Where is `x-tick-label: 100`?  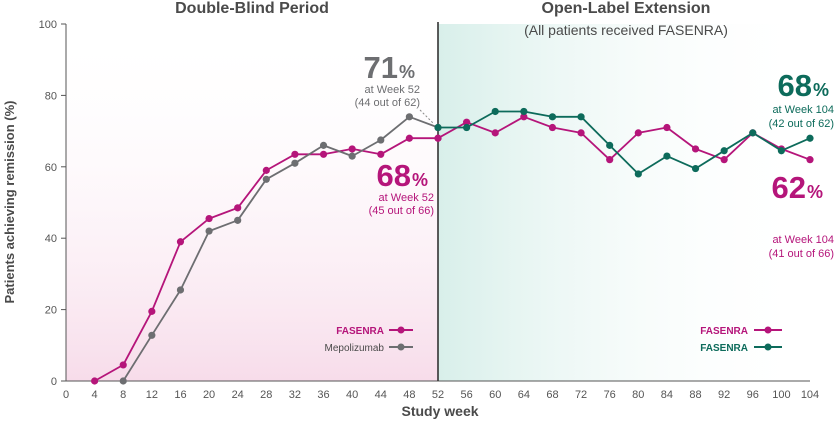
x-tick-label: 100 is located at coordinates (781, 395).